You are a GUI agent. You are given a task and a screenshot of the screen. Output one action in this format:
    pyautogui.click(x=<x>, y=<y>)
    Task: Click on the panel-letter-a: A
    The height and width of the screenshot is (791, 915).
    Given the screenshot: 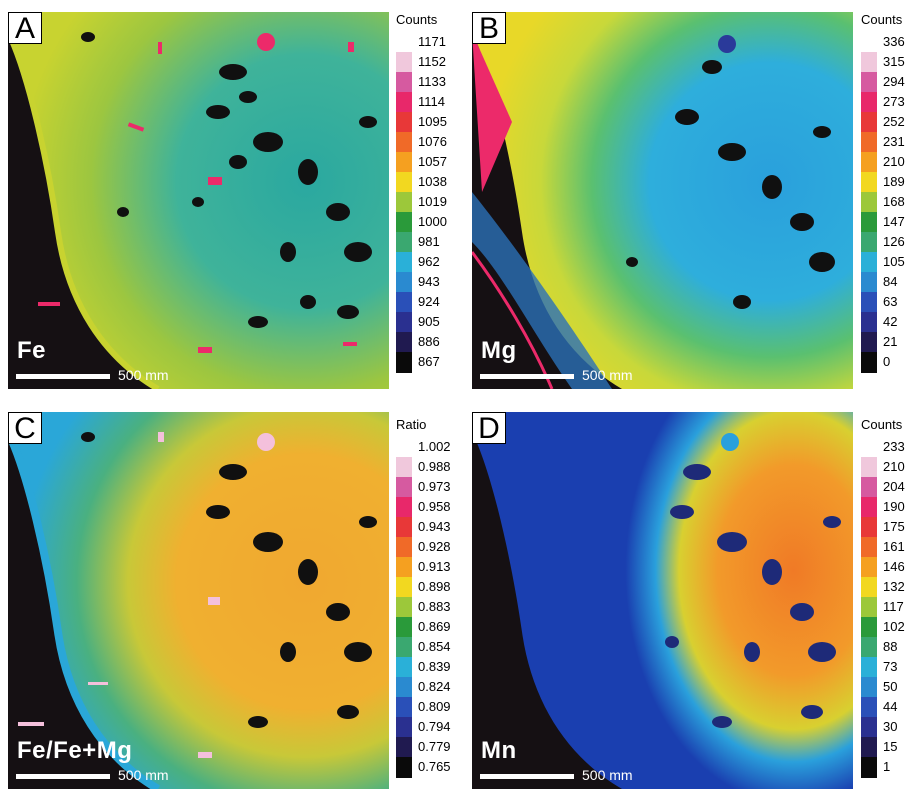 What is the action you would take?
    pyautogui.click(x=25, y=28)
    